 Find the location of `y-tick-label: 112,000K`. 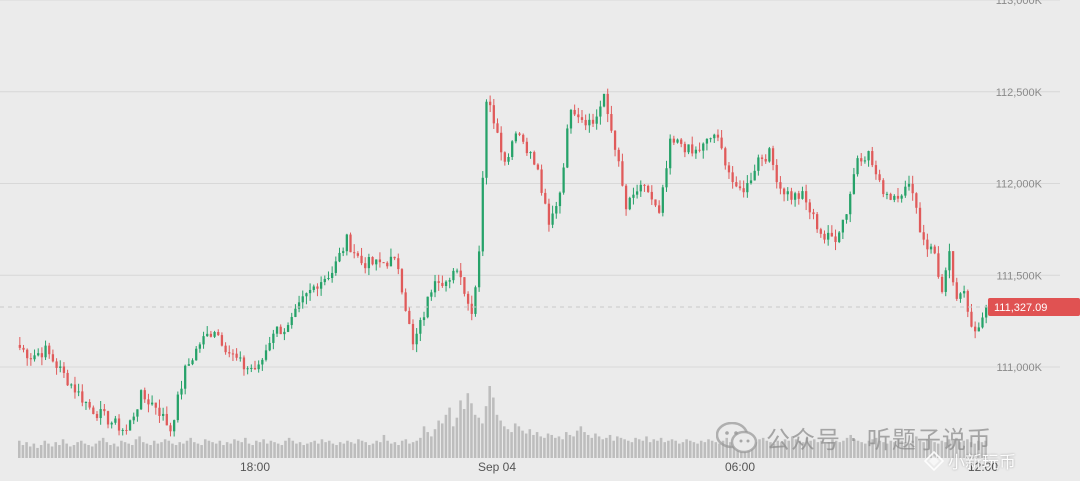

y-tick-label: 112,000K is located at coordinates (1019, 185).